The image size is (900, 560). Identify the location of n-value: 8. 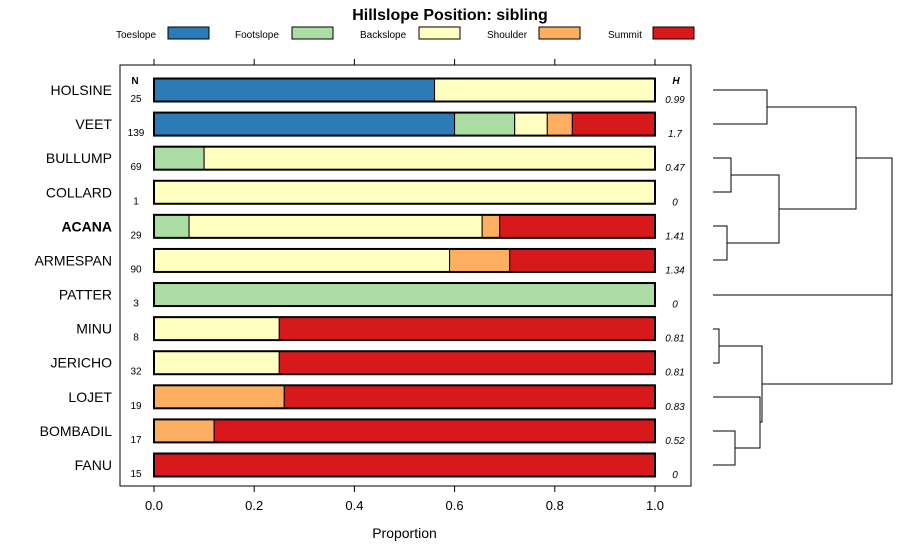
(136, 338).